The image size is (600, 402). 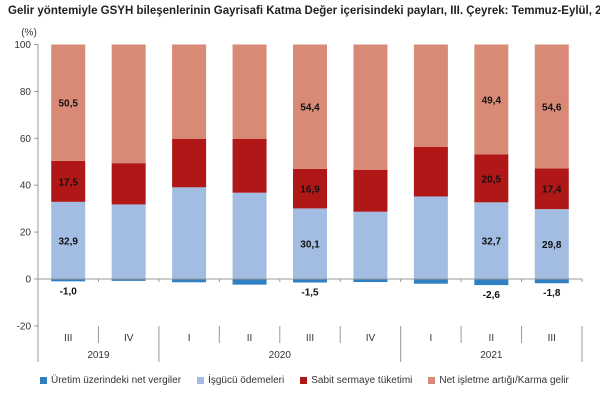 I want to click on data-label: 54,4, so click(x=310, y=108).